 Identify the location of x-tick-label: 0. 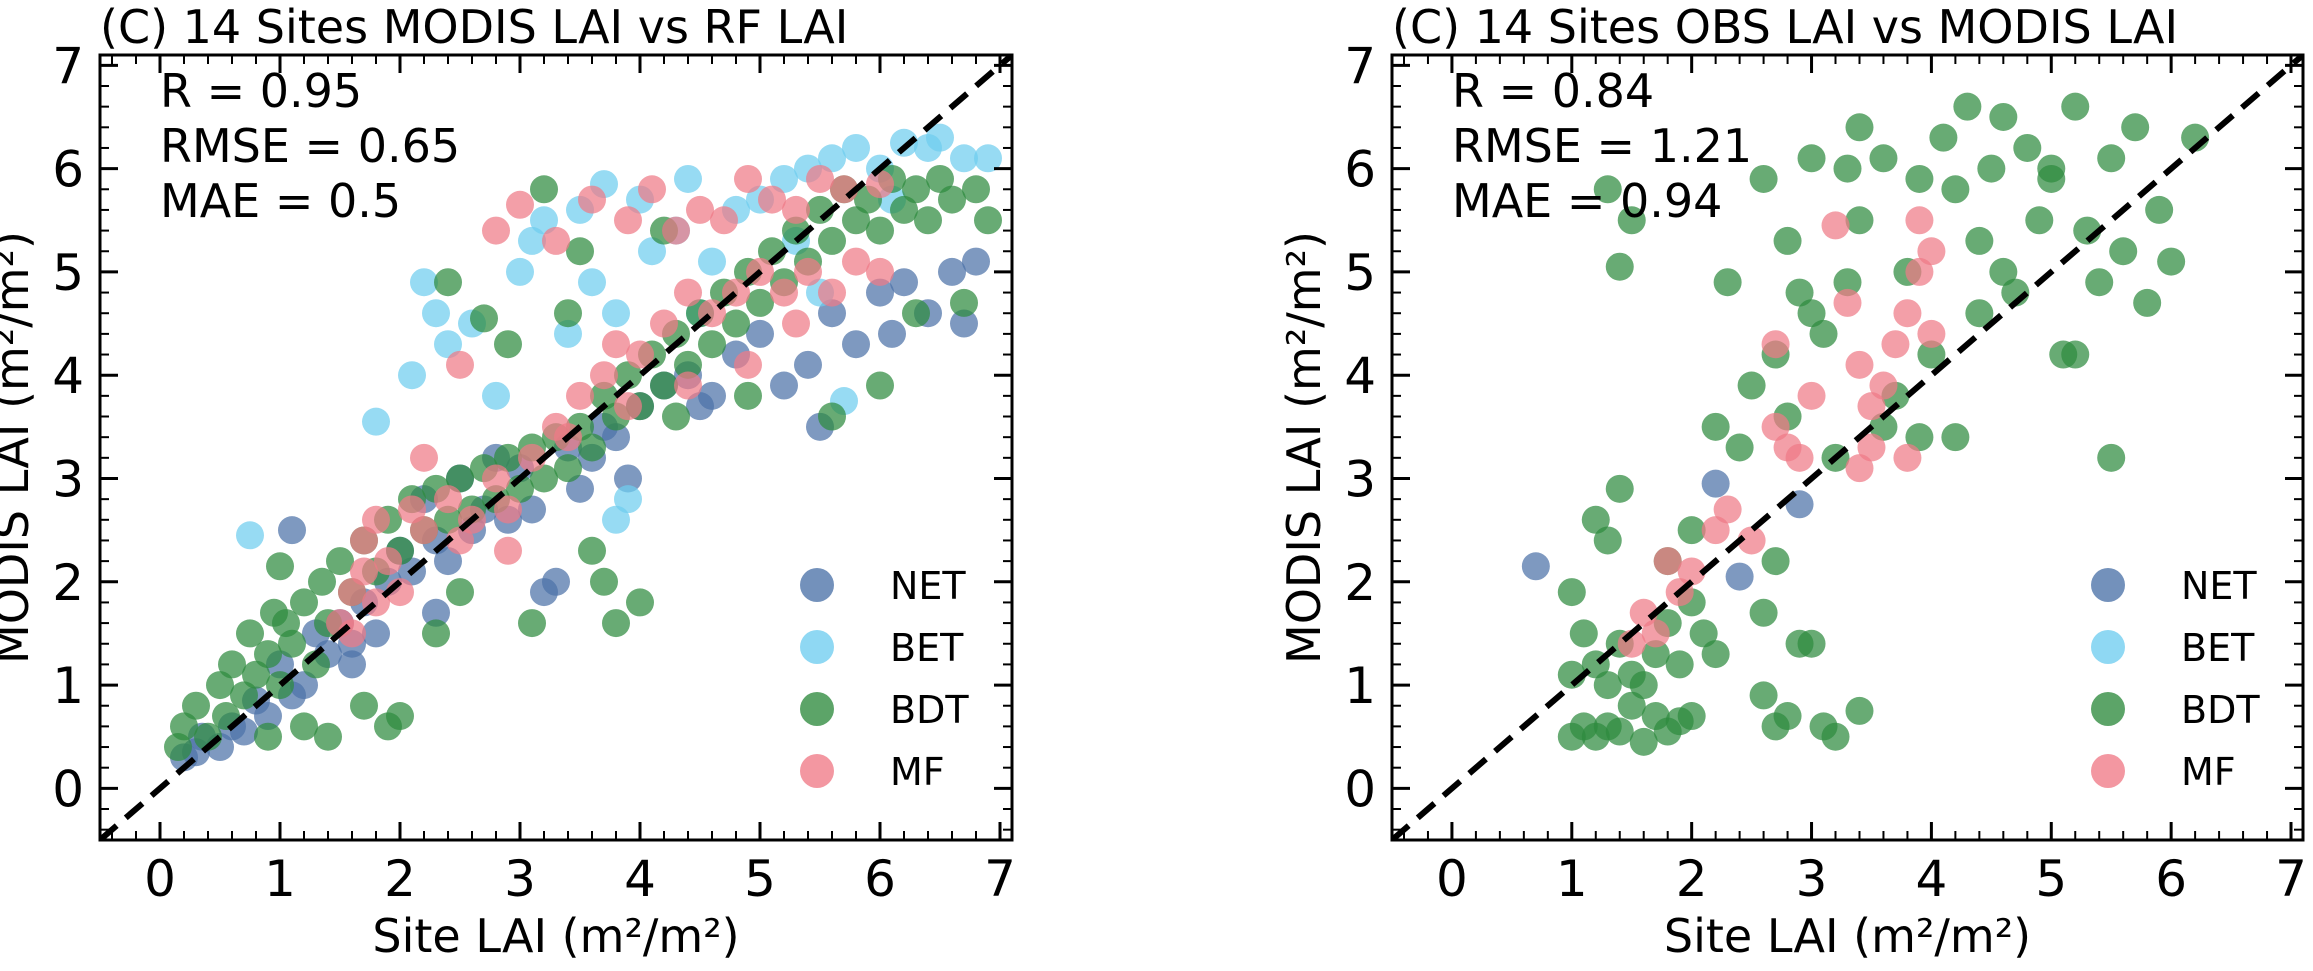
(160, 879).